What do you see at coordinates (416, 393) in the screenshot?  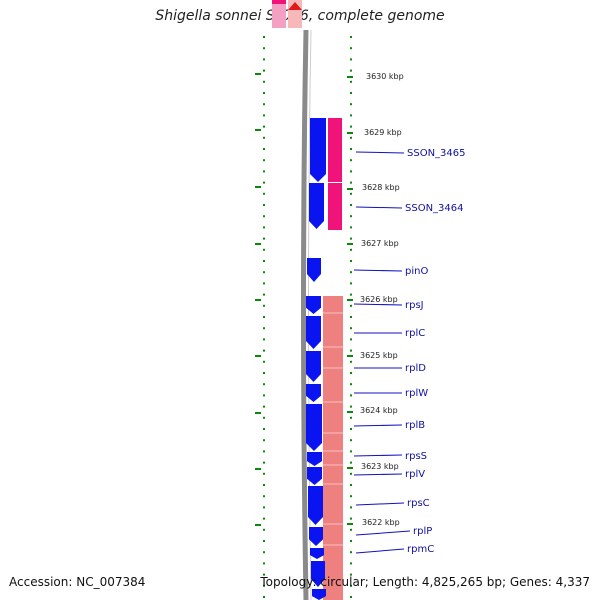 I see `gene-label-rplw: rplW` at bounding box center [416, 393].